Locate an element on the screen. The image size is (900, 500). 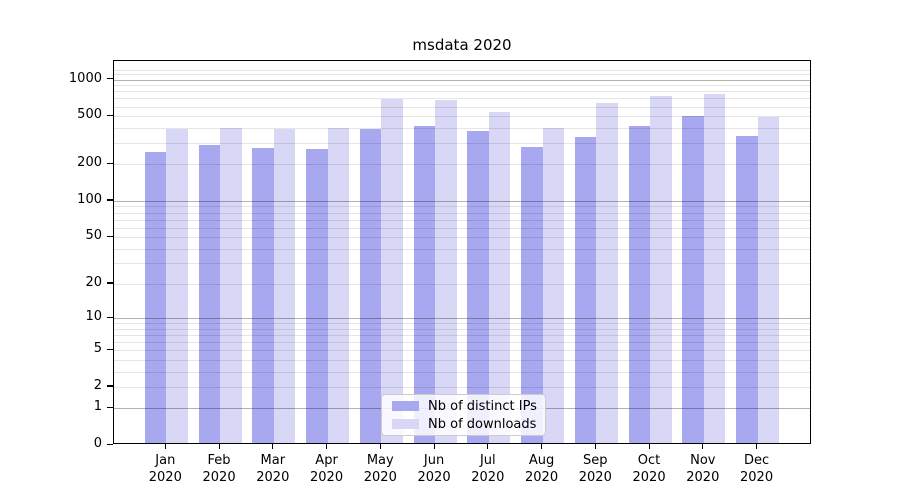
y-tick-label-100: 100 is located at coordinates (89, 199).